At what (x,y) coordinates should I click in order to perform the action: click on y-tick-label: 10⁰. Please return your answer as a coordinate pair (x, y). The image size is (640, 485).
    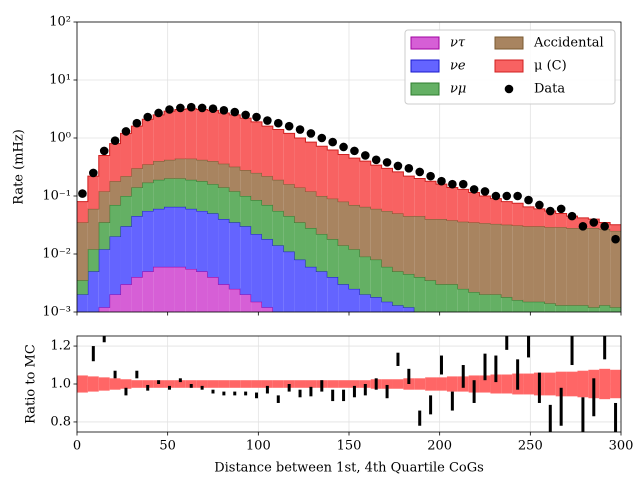
    Looking at the image, I should click on (60, 138).